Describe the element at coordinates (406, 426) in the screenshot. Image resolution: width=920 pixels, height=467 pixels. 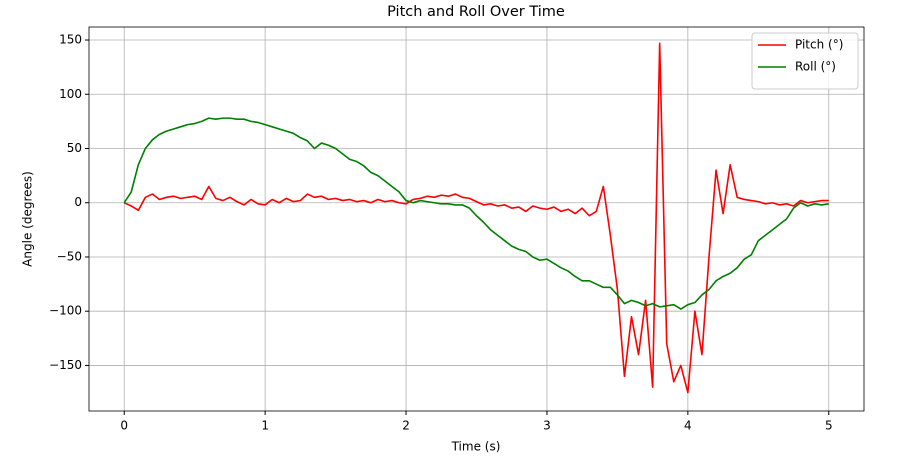
I see `x-tick-label: 2` at that location.